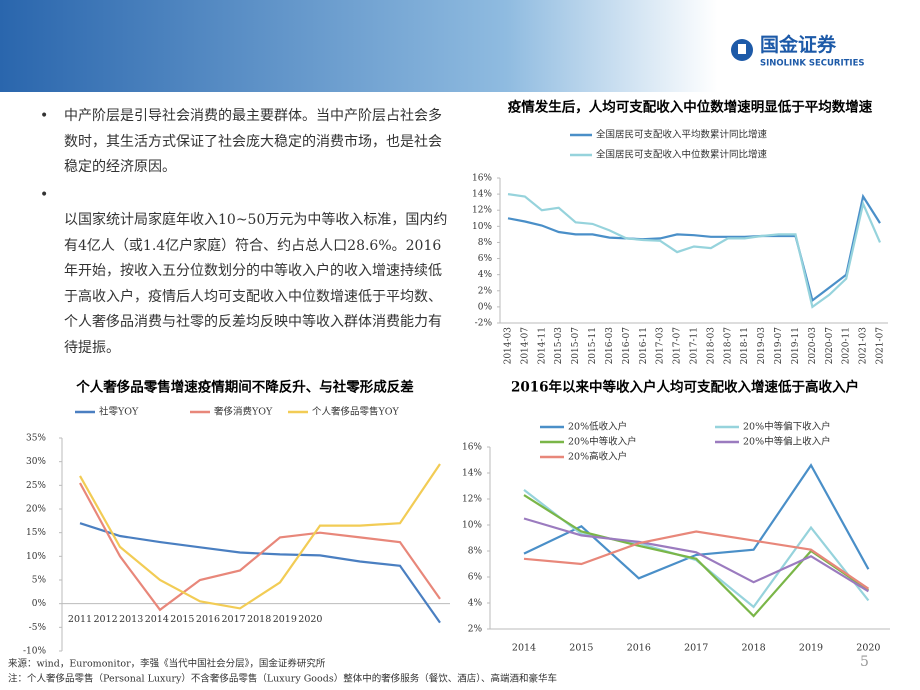 The image size is (920, 690). I want to click on x-tick-label: 2016-11, so click(644, 345).